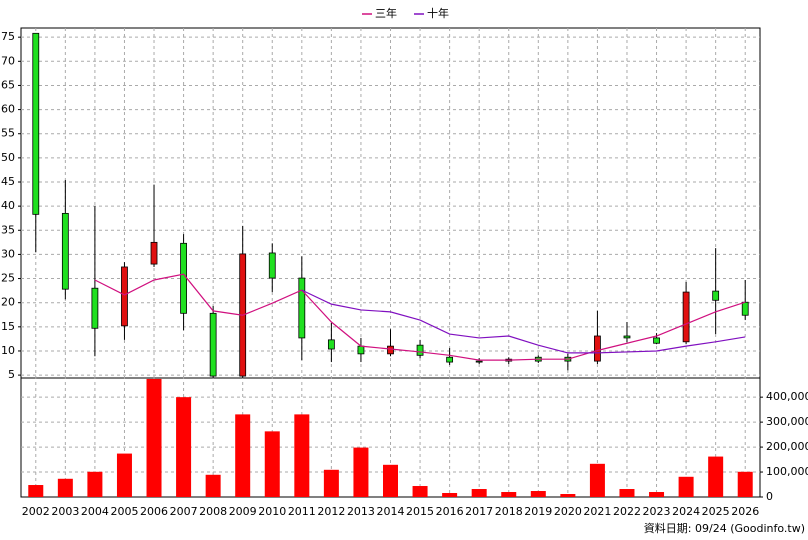  I want to click on x-tick-label: 2014, so click(391, 511).